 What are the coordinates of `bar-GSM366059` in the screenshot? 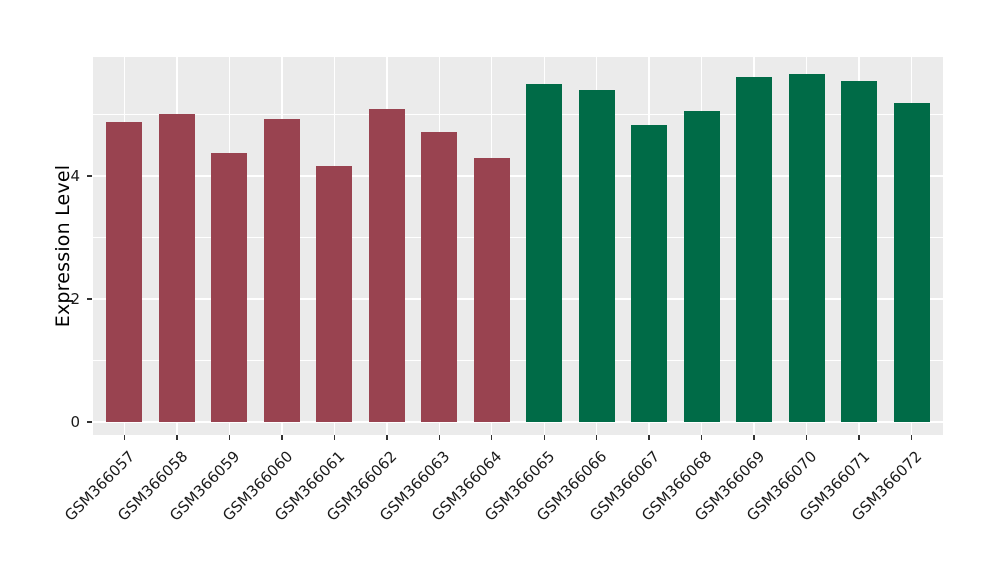 It's located at (229, 287).